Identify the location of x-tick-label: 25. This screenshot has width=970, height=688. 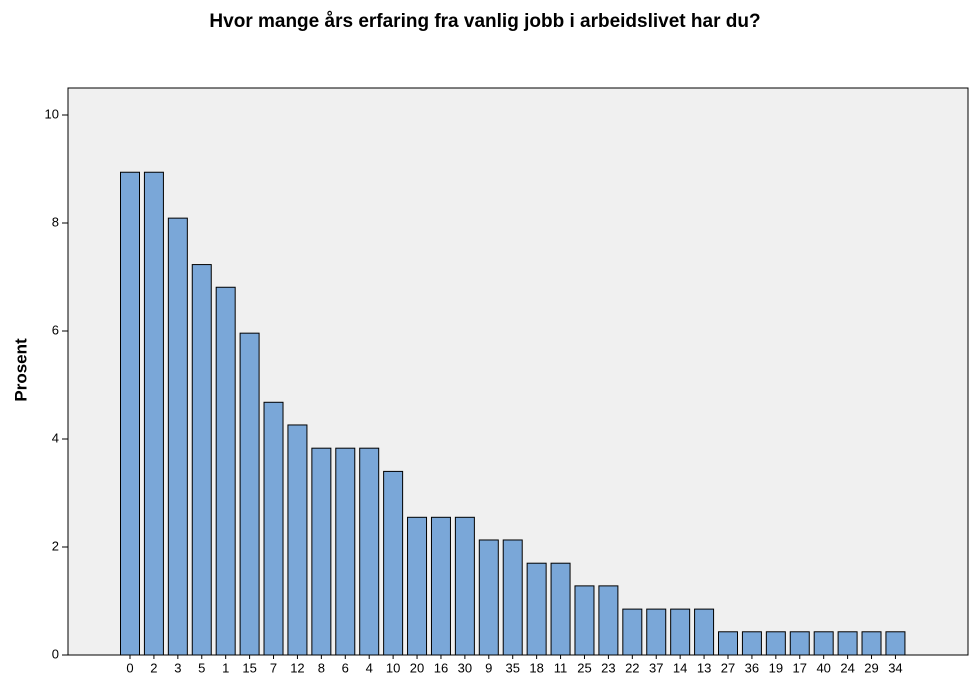
(584, 667).